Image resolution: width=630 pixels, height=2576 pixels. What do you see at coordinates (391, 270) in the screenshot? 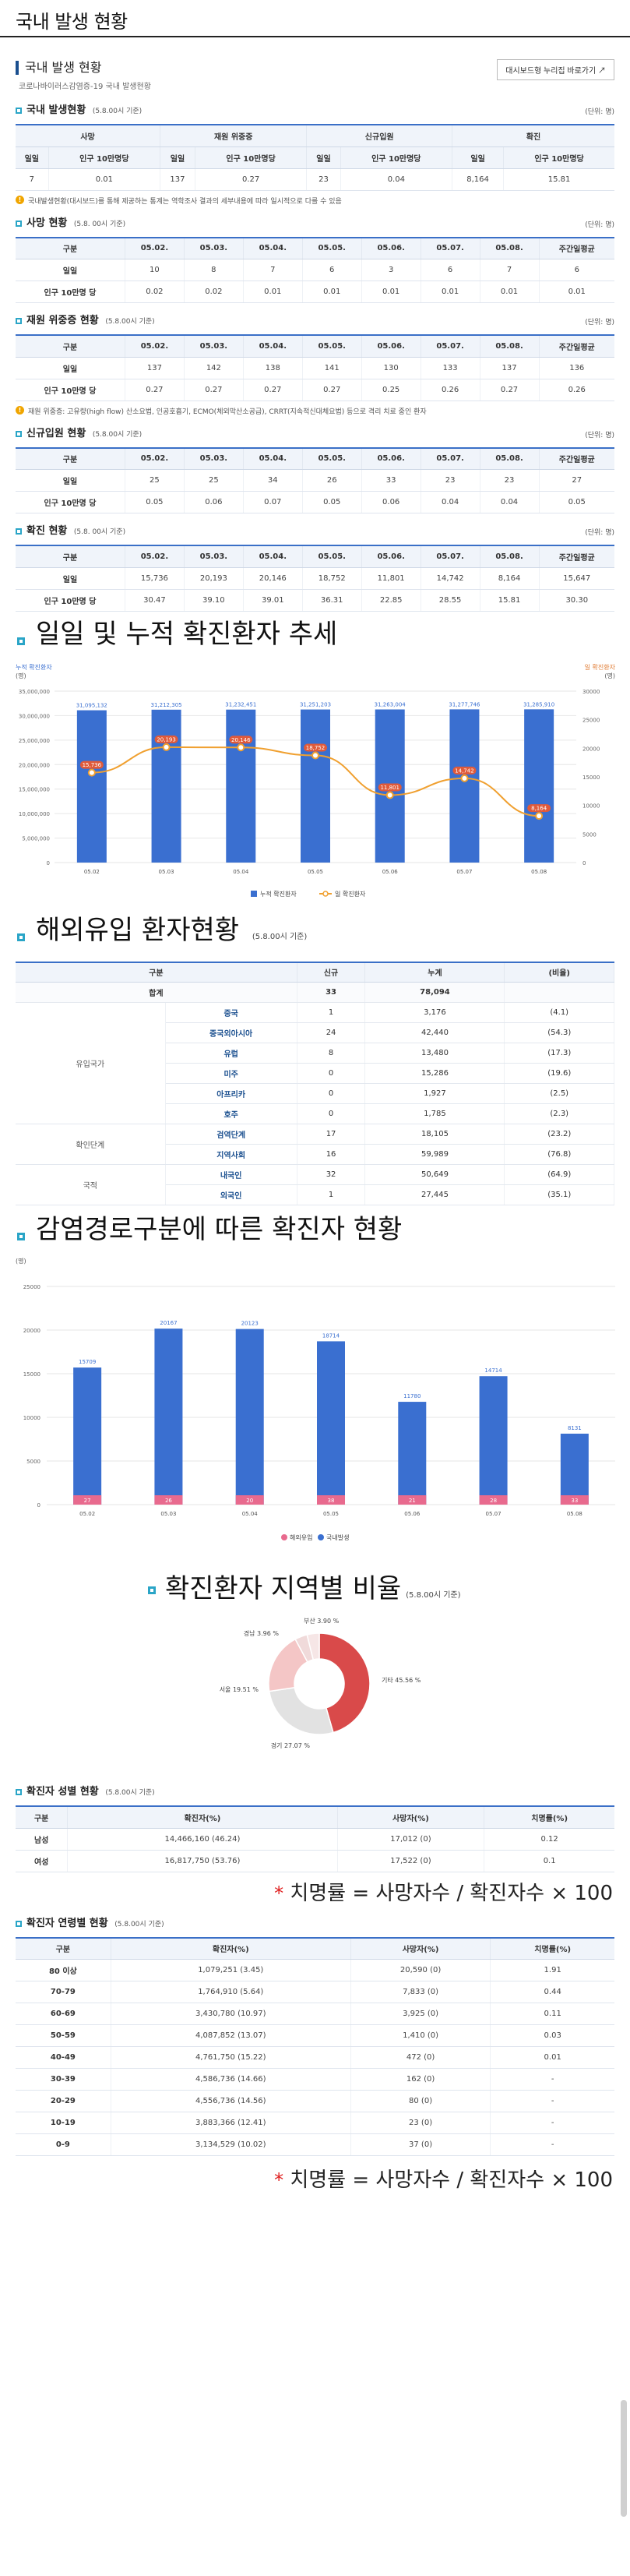
I see `table-cell: 3` at bounding box center [391, 270].